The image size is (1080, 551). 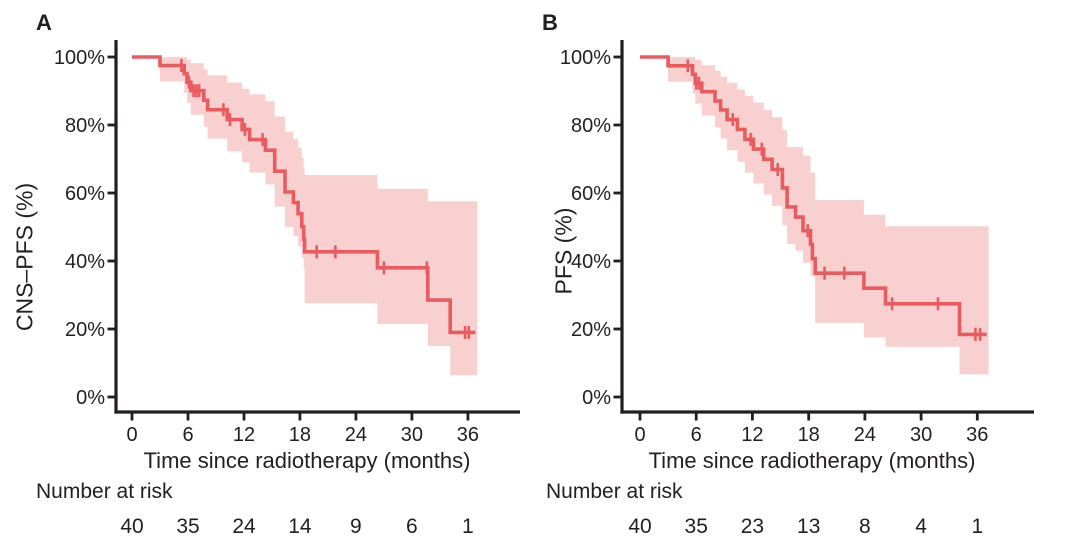 I want to click on panel-b-y-tick-labels: 0% 20% 40% 60% 80% 100%, so click(x=591, y=228).